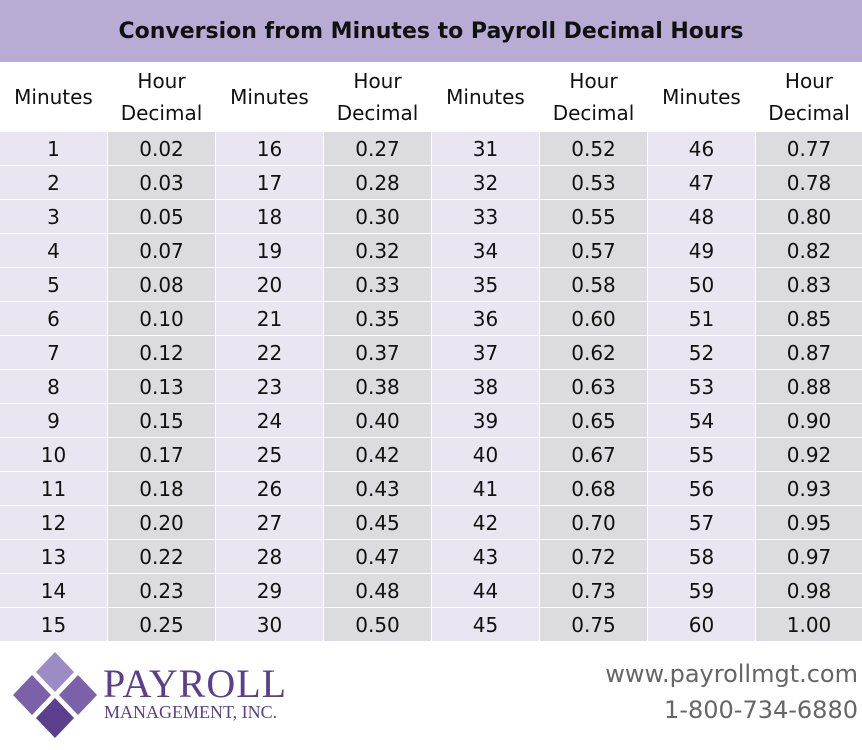  I want to click on decimal-cell: 0.48, so click(378, 591).